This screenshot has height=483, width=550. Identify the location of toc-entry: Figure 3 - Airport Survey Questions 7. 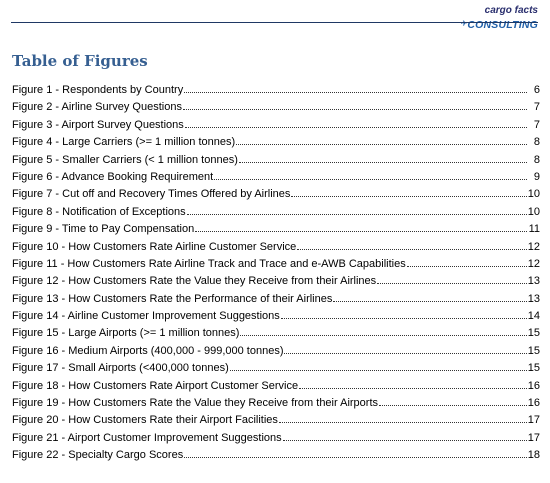
(276, 127).